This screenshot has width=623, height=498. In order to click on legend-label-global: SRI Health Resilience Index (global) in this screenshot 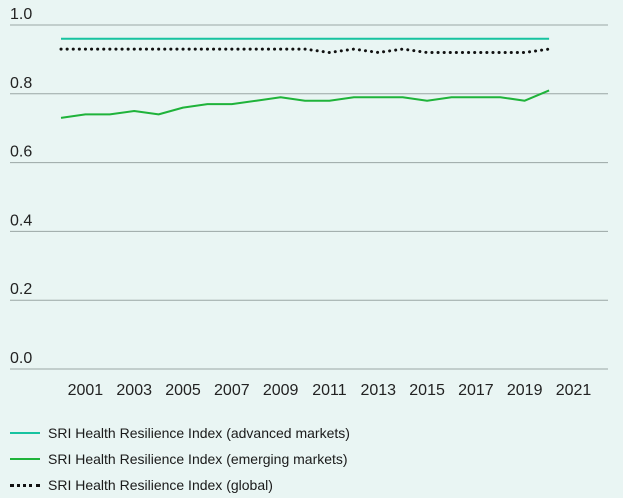, I will do `click(160, 485)`.